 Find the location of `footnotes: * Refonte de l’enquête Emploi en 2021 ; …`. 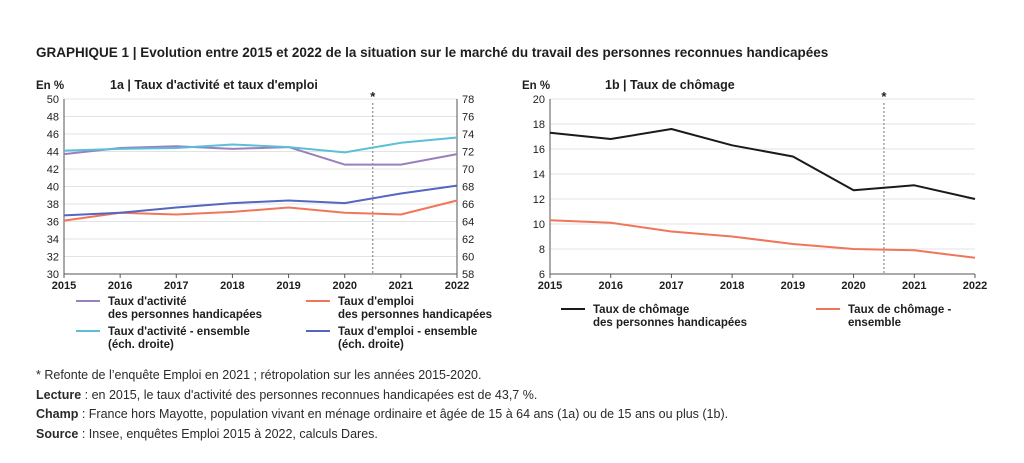

footnotes: * Refonte de l’enquête Emploi en 2021 ; … is located at coordinates (382, 405).